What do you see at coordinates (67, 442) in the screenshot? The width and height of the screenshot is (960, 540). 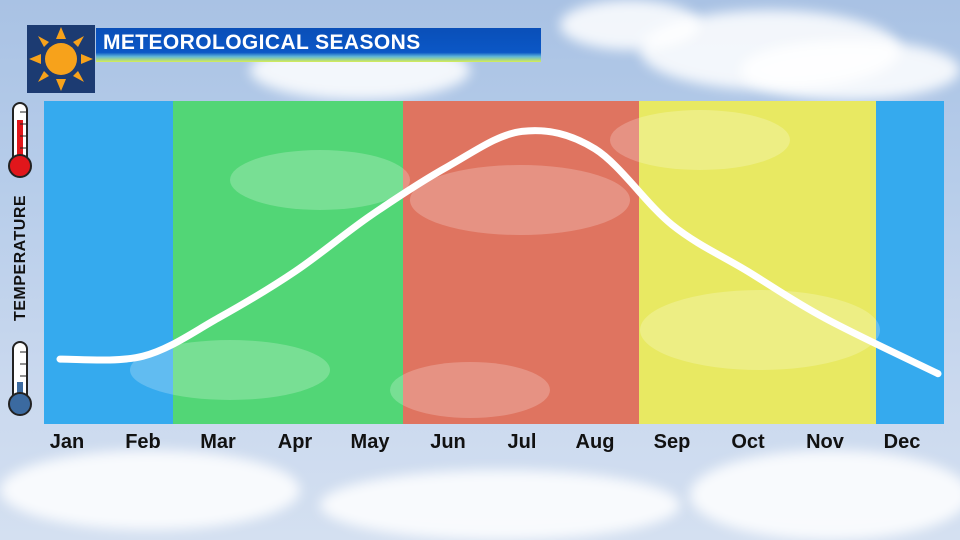 I see `x-tick-label: Jan` at bounding box center [67, 442].